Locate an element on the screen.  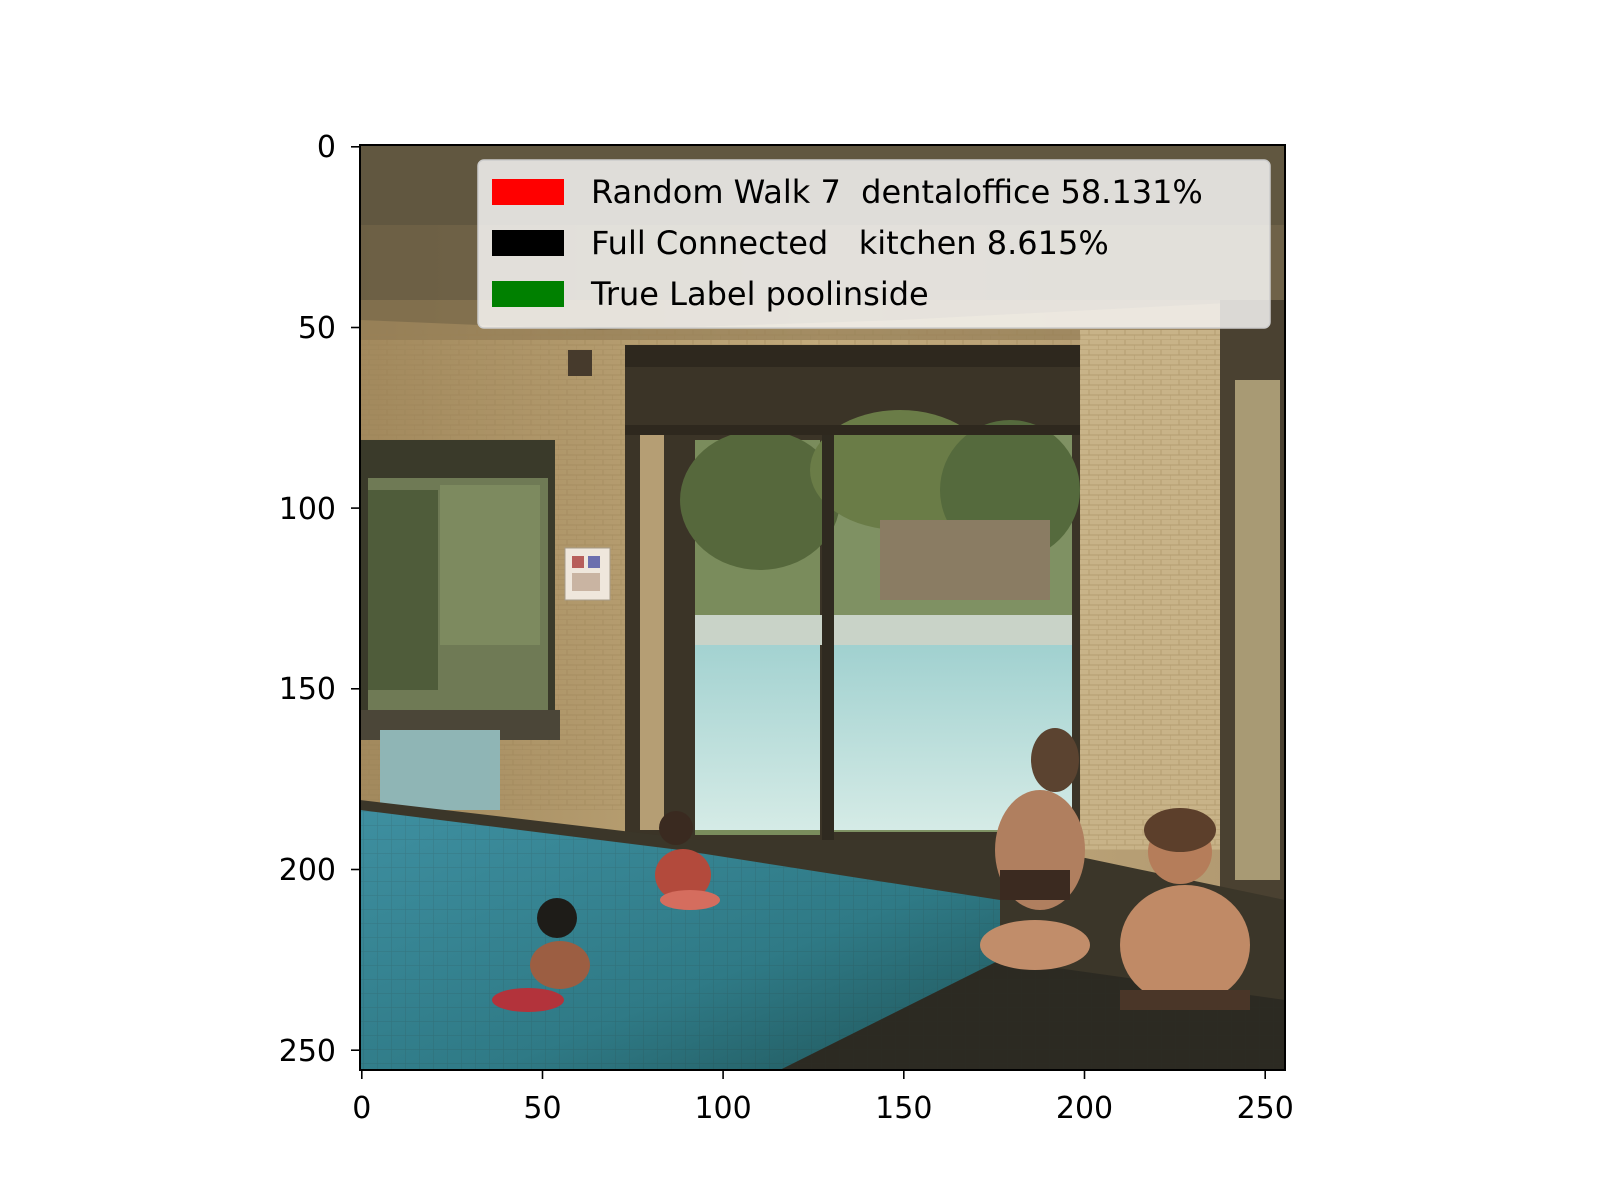
y-tick-label: 150 is located at coordinates (307, 689).